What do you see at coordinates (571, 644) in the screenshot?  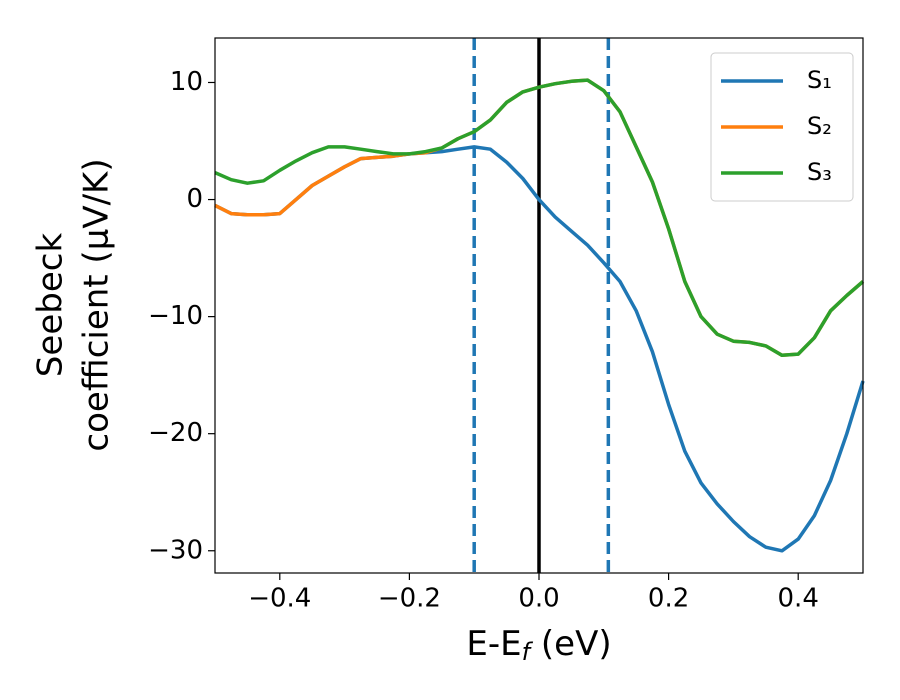 I see `x-label-unit: (eV)` at bounding box center [571, 644].